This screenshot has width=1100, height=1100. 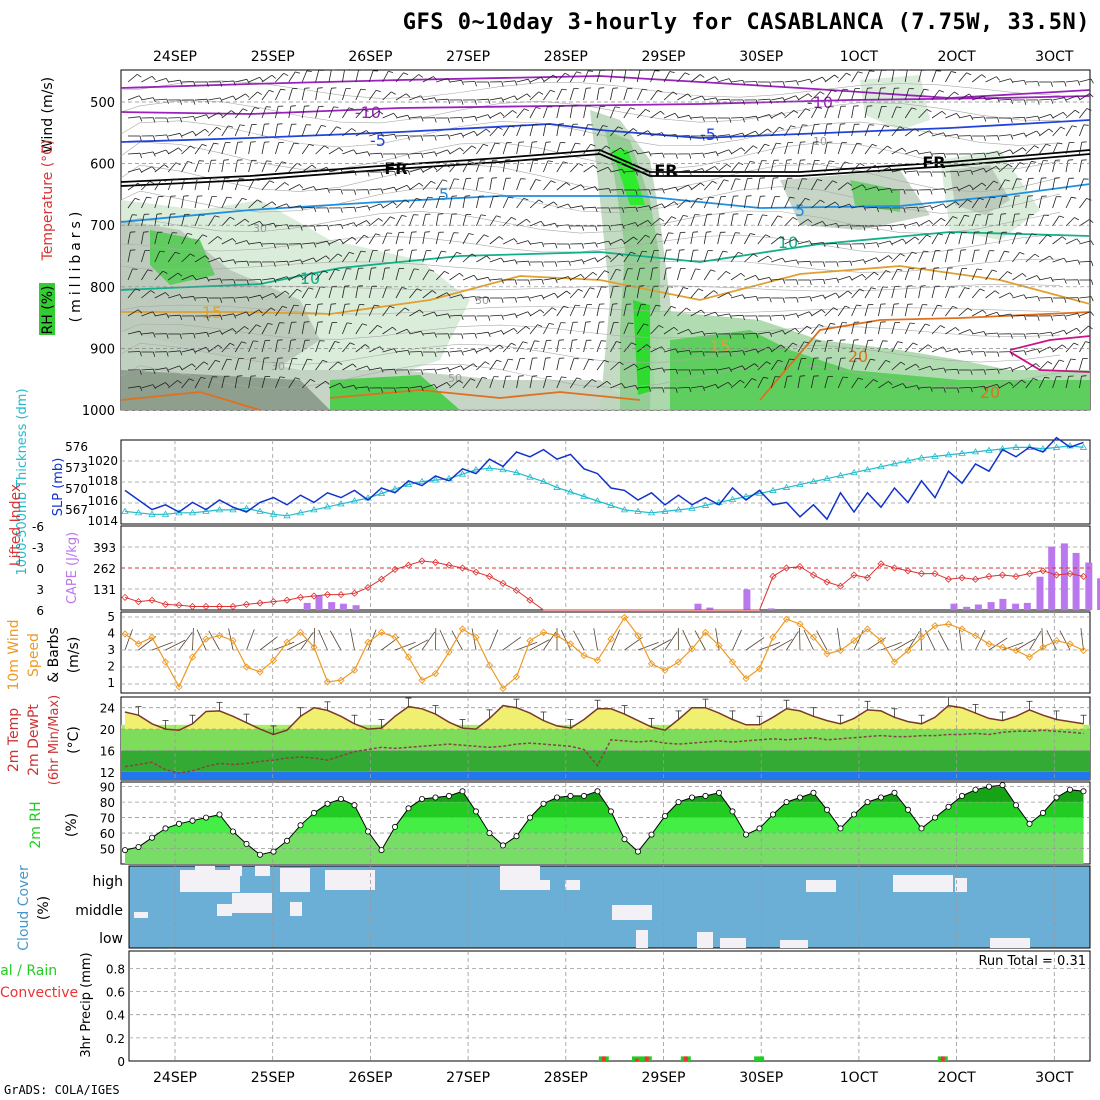 I want to click on li-tick: 6, so click(x=40, y=611).